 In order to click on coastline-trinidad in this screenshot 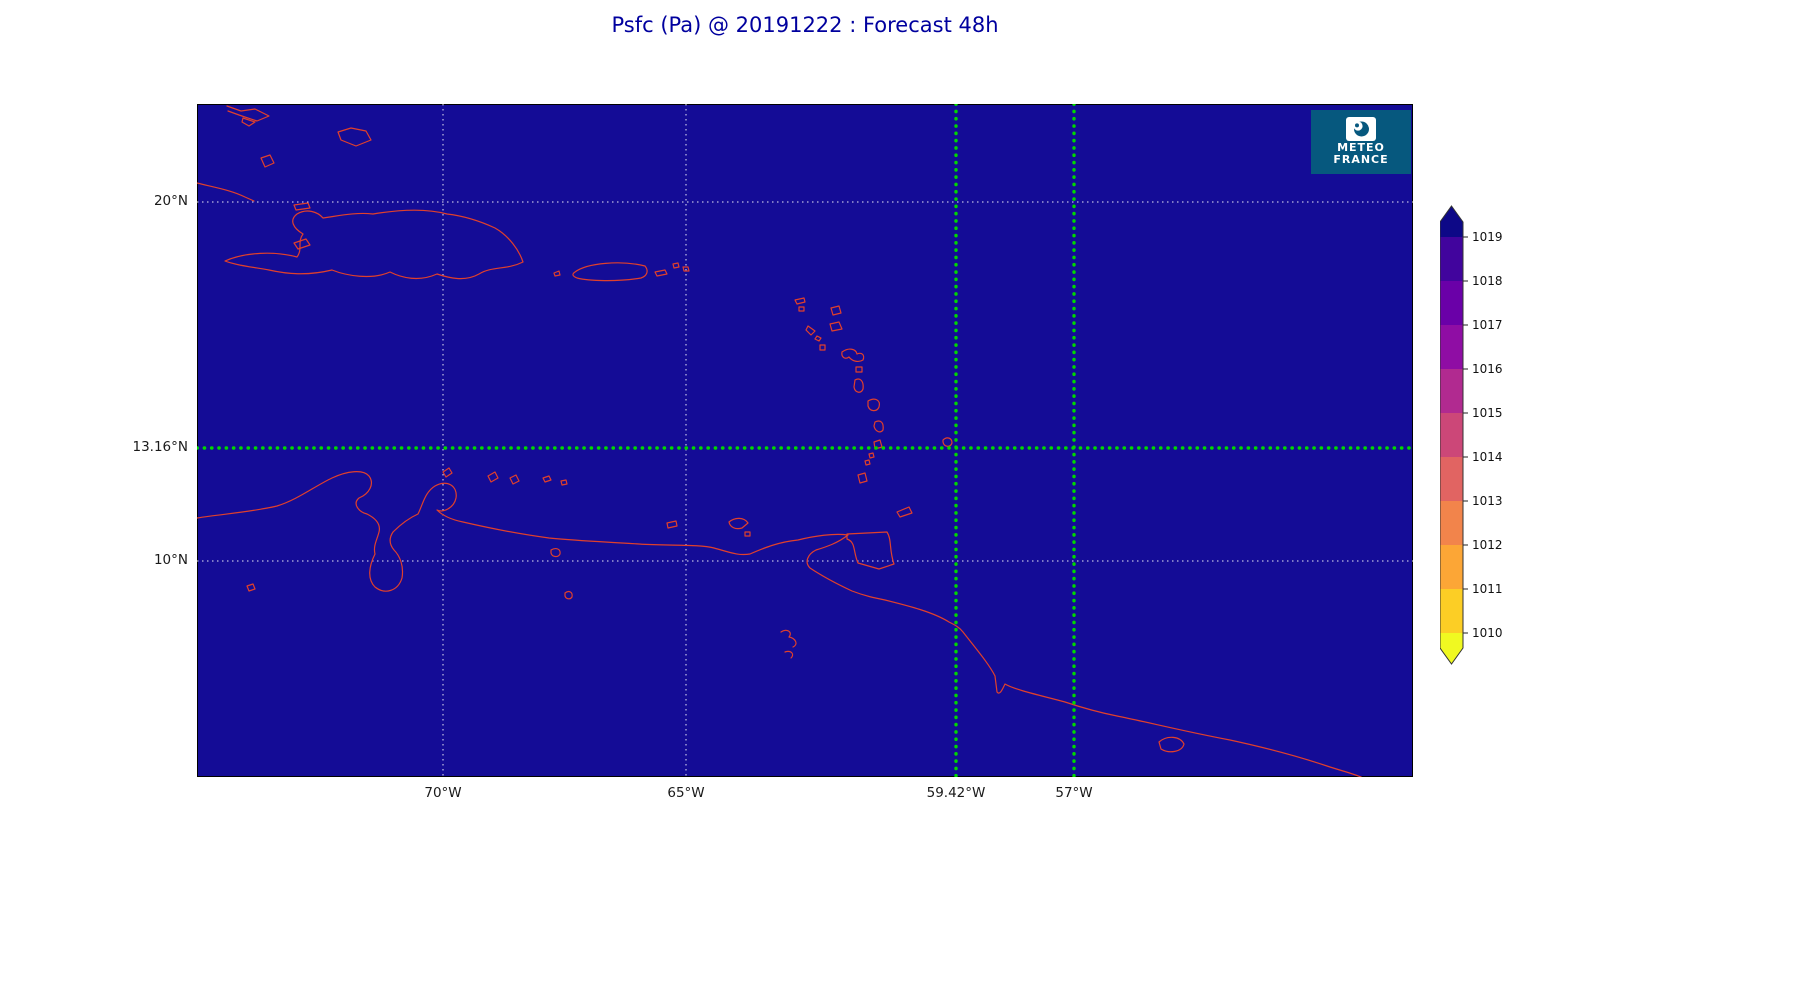, I will do `click(870, 550)`.